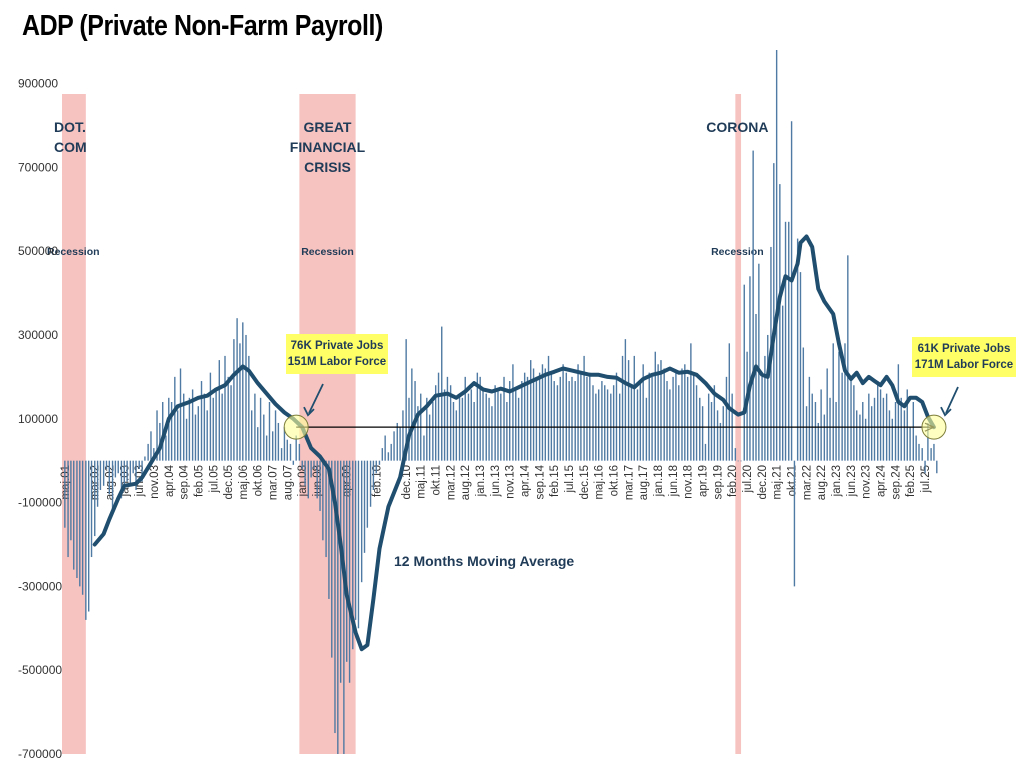 This screenshot has width=1024, height=768. What do you see at coordinates (40, 503) in the screenshot?
I see `y-tick-label: -100000` at bounding box center [40, 503].